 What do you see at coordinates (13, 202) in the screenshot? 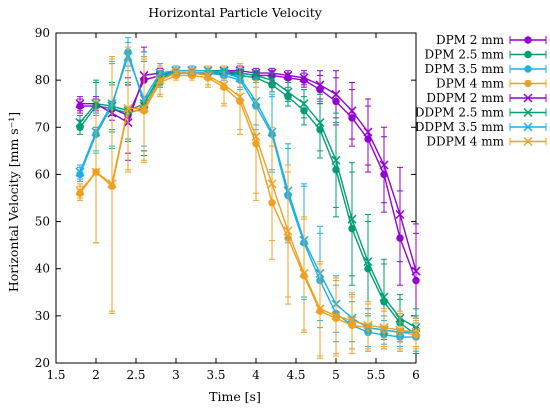
I see `y-axis-label: Horizontal Velocity [mm s⁻¹]` at bounding box center [13, 202].